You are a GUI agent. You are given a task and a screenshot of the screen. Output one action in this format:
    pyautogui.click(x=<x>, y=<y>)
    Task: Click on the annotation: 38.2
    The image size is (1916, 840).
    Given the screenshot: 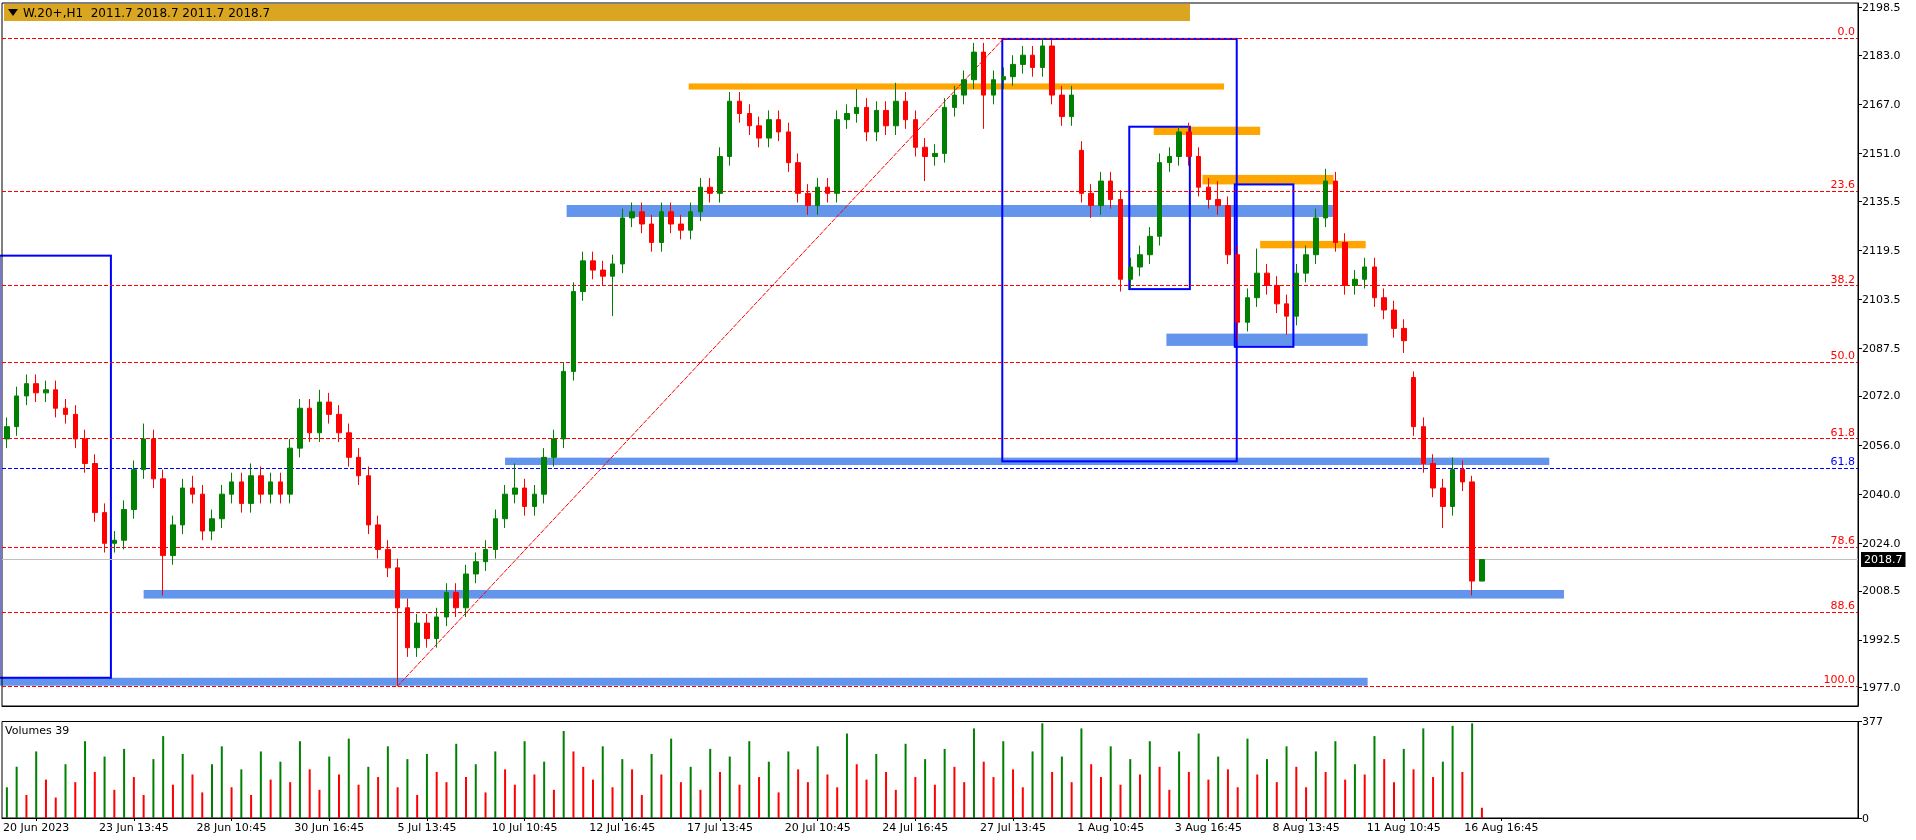 What is the action you would take?
    pyautogui.click(x=1842, y=279)
    